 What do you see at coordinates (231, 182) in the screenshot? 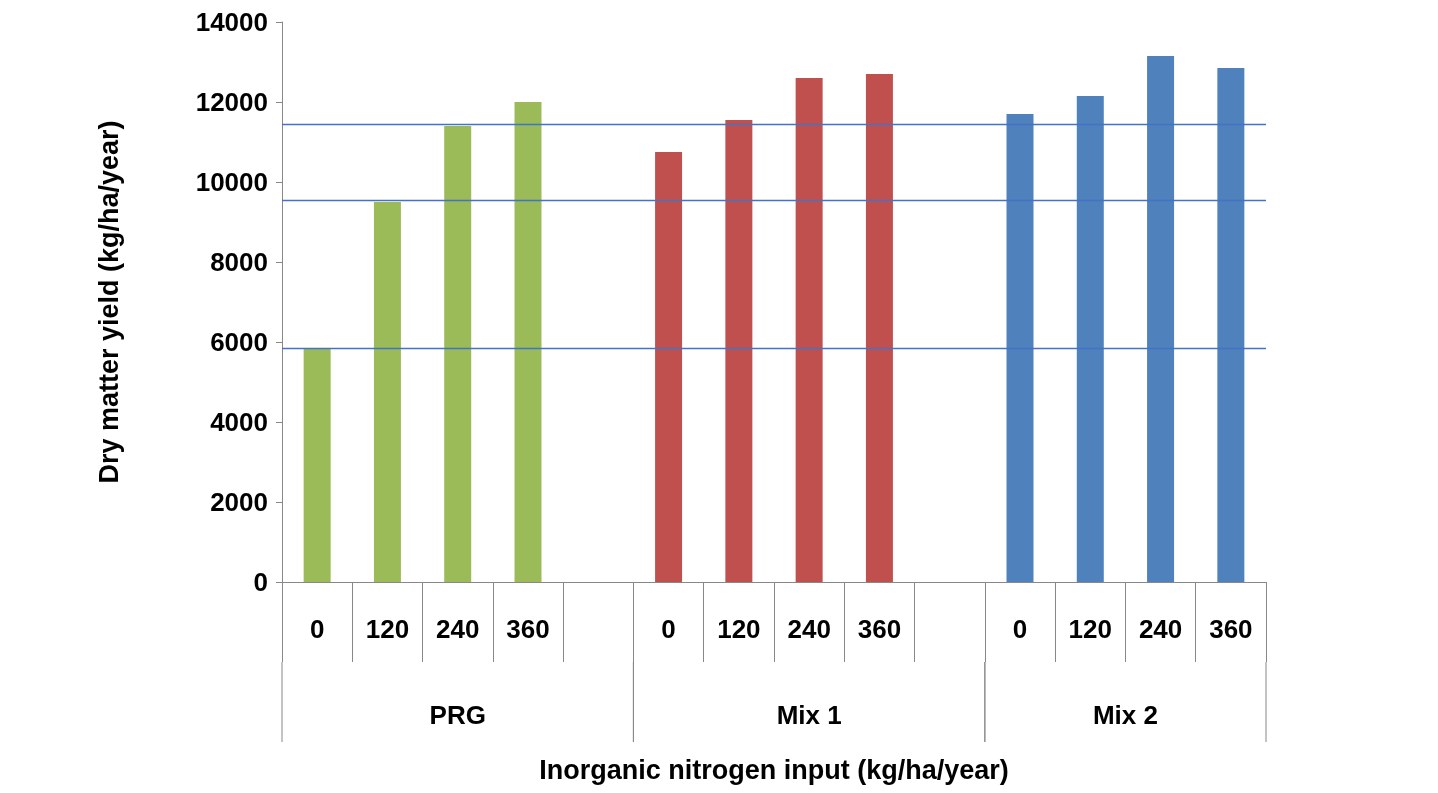
I see `y-tick-label: 10000` at bounding box center [231, 182].